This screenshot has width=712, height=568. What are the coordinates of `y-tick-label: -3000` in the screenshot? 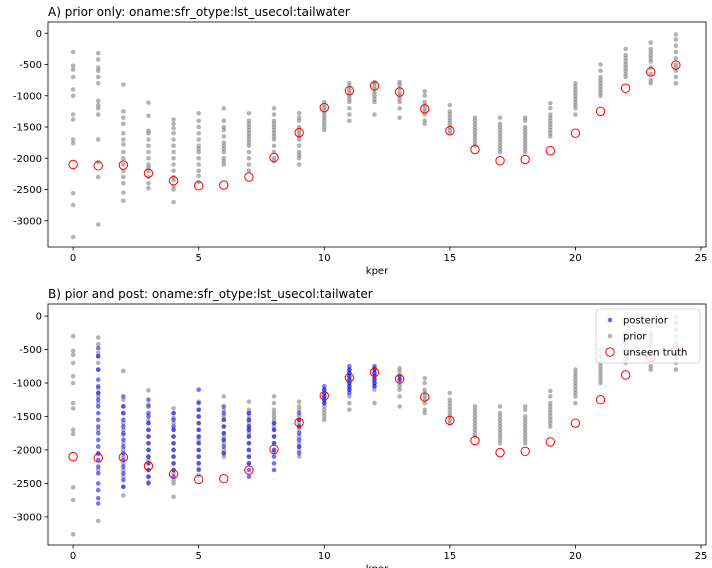 It's located at (27, 517).